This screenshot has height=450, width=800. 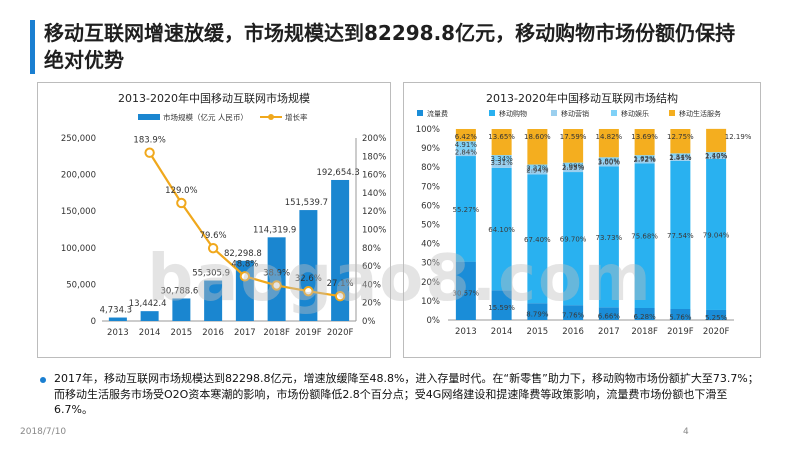 I want to click on structure-value-label: 6.42%, so click(x=466, y=137).